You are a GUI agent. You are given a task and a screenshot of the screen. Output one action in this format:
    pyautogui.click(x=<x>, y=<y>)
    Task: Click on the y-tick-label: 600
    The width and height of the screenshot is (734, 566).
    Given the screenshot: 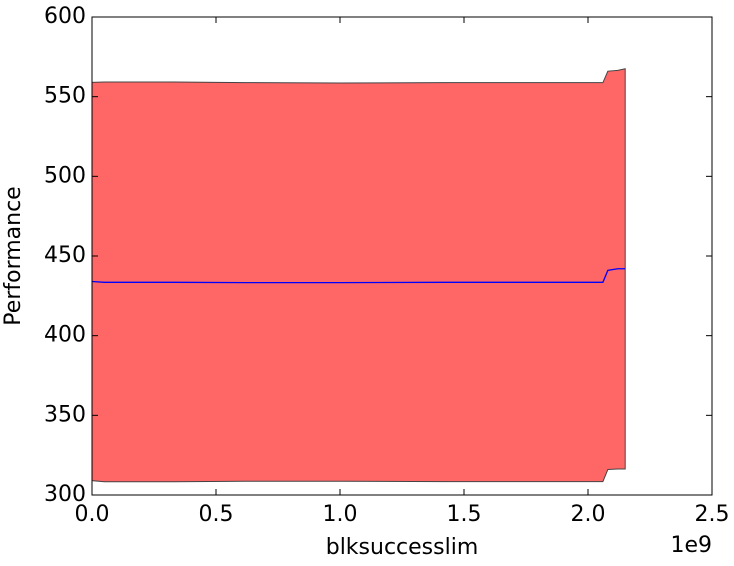 What is the action you would take?
    pyautogui.click(x=65, y=16)
    